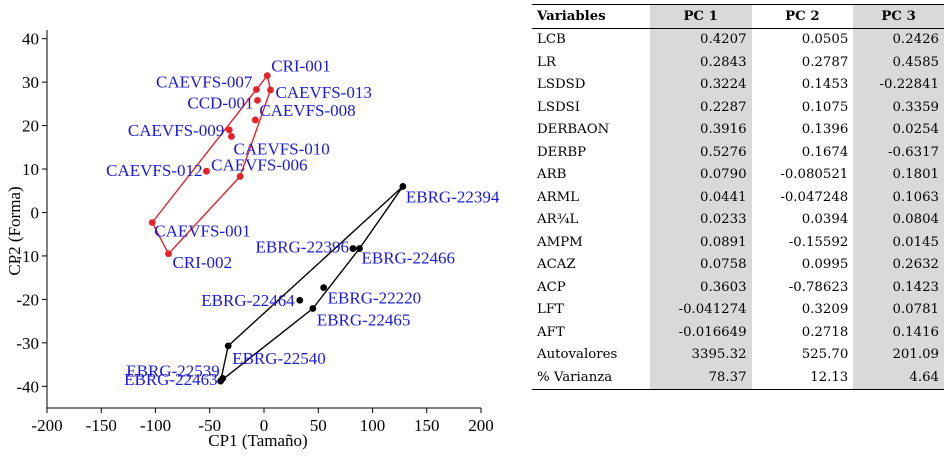 The image size is (947, 463). I want to click on point-label-ebrg-22540: EBRG-22540, so click(279, 358).